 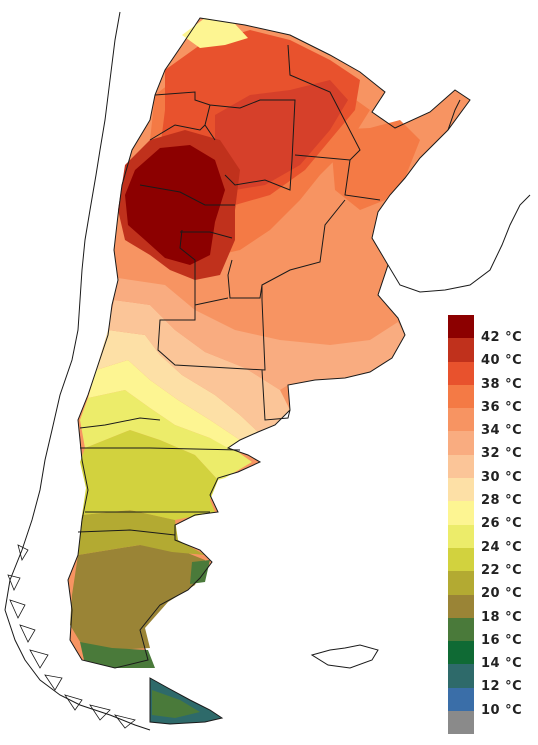 What do you see at coordinates (502, 524) in the screenshot?
I see `legend-label: 26 °C` at bounding box center [502, 524].